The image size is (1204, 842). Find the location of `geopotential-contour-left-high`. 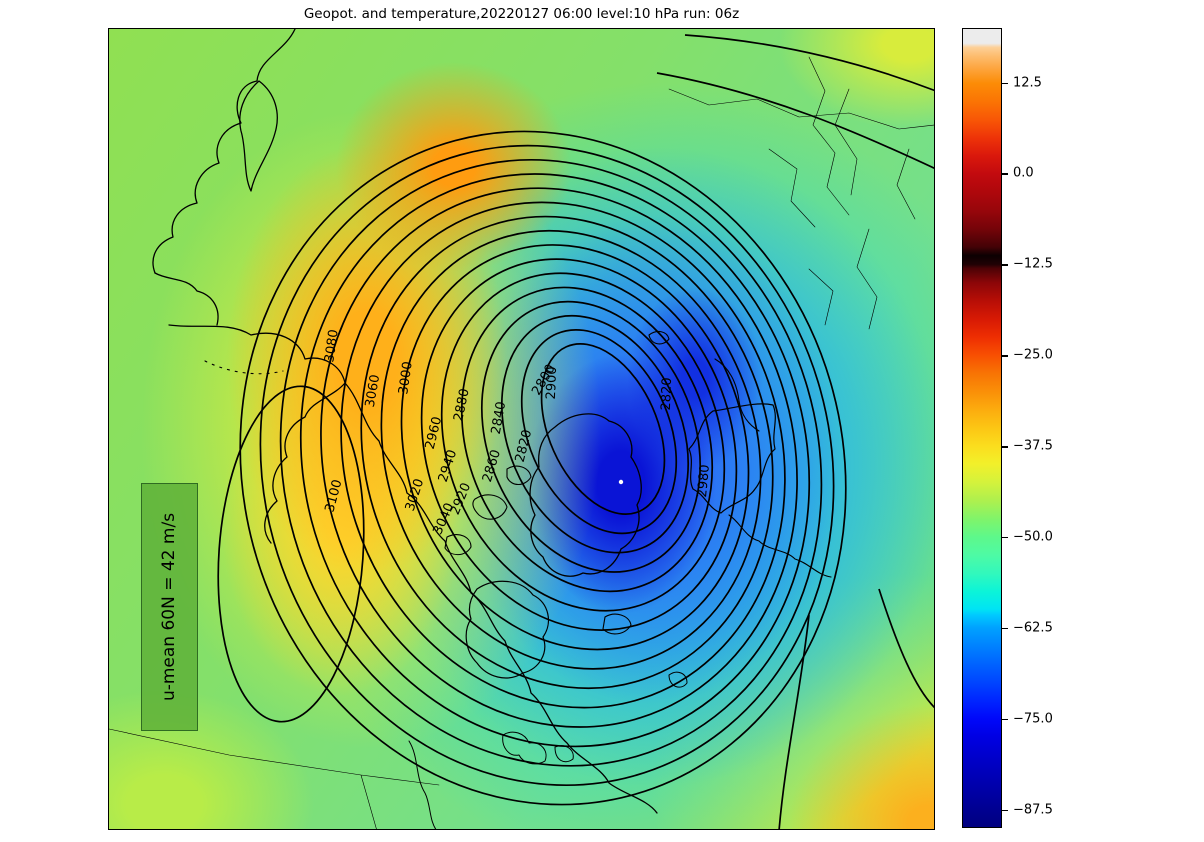

geopotential-contour-left-high is located at coordinates (291, 554).